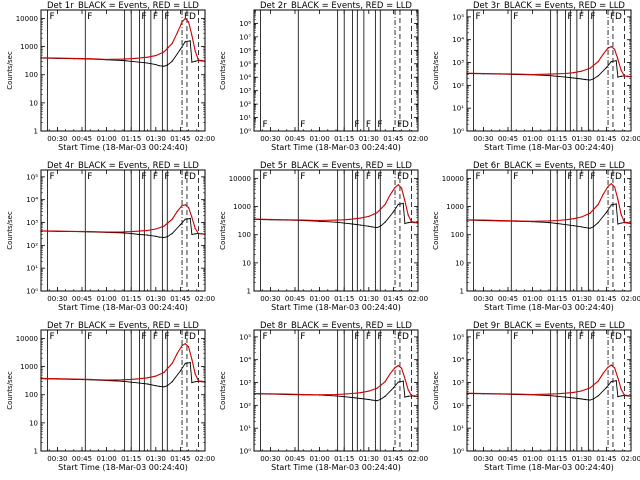 The height and width of the screenshot is (480, 640). What do you see at coordinates (245, 37) in the screenshot?
I see `y-tick-label: 10⁷` at bounding box center [245, 37].